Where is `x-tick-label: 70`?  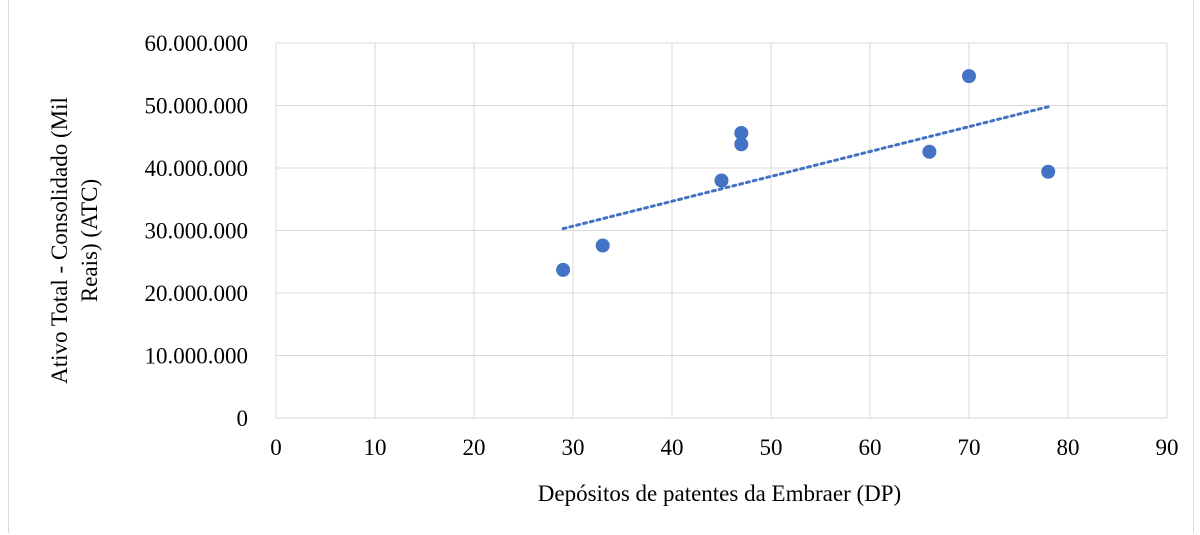
x-tick-label: 70 is located at coordinates (969, 447).